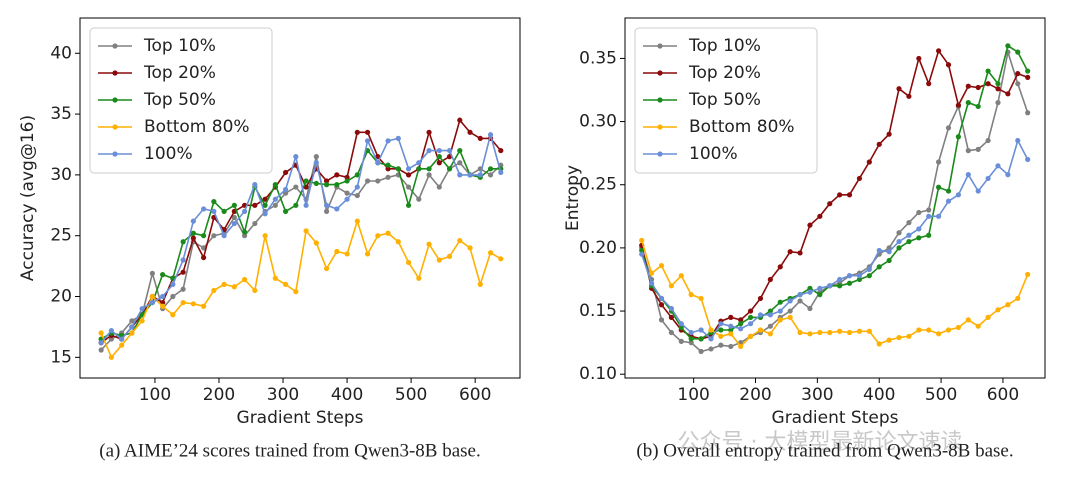 The height and width of the screenshot is (492, 1080). I want to click on y-tick-label: 0.20, so click(598, 248).